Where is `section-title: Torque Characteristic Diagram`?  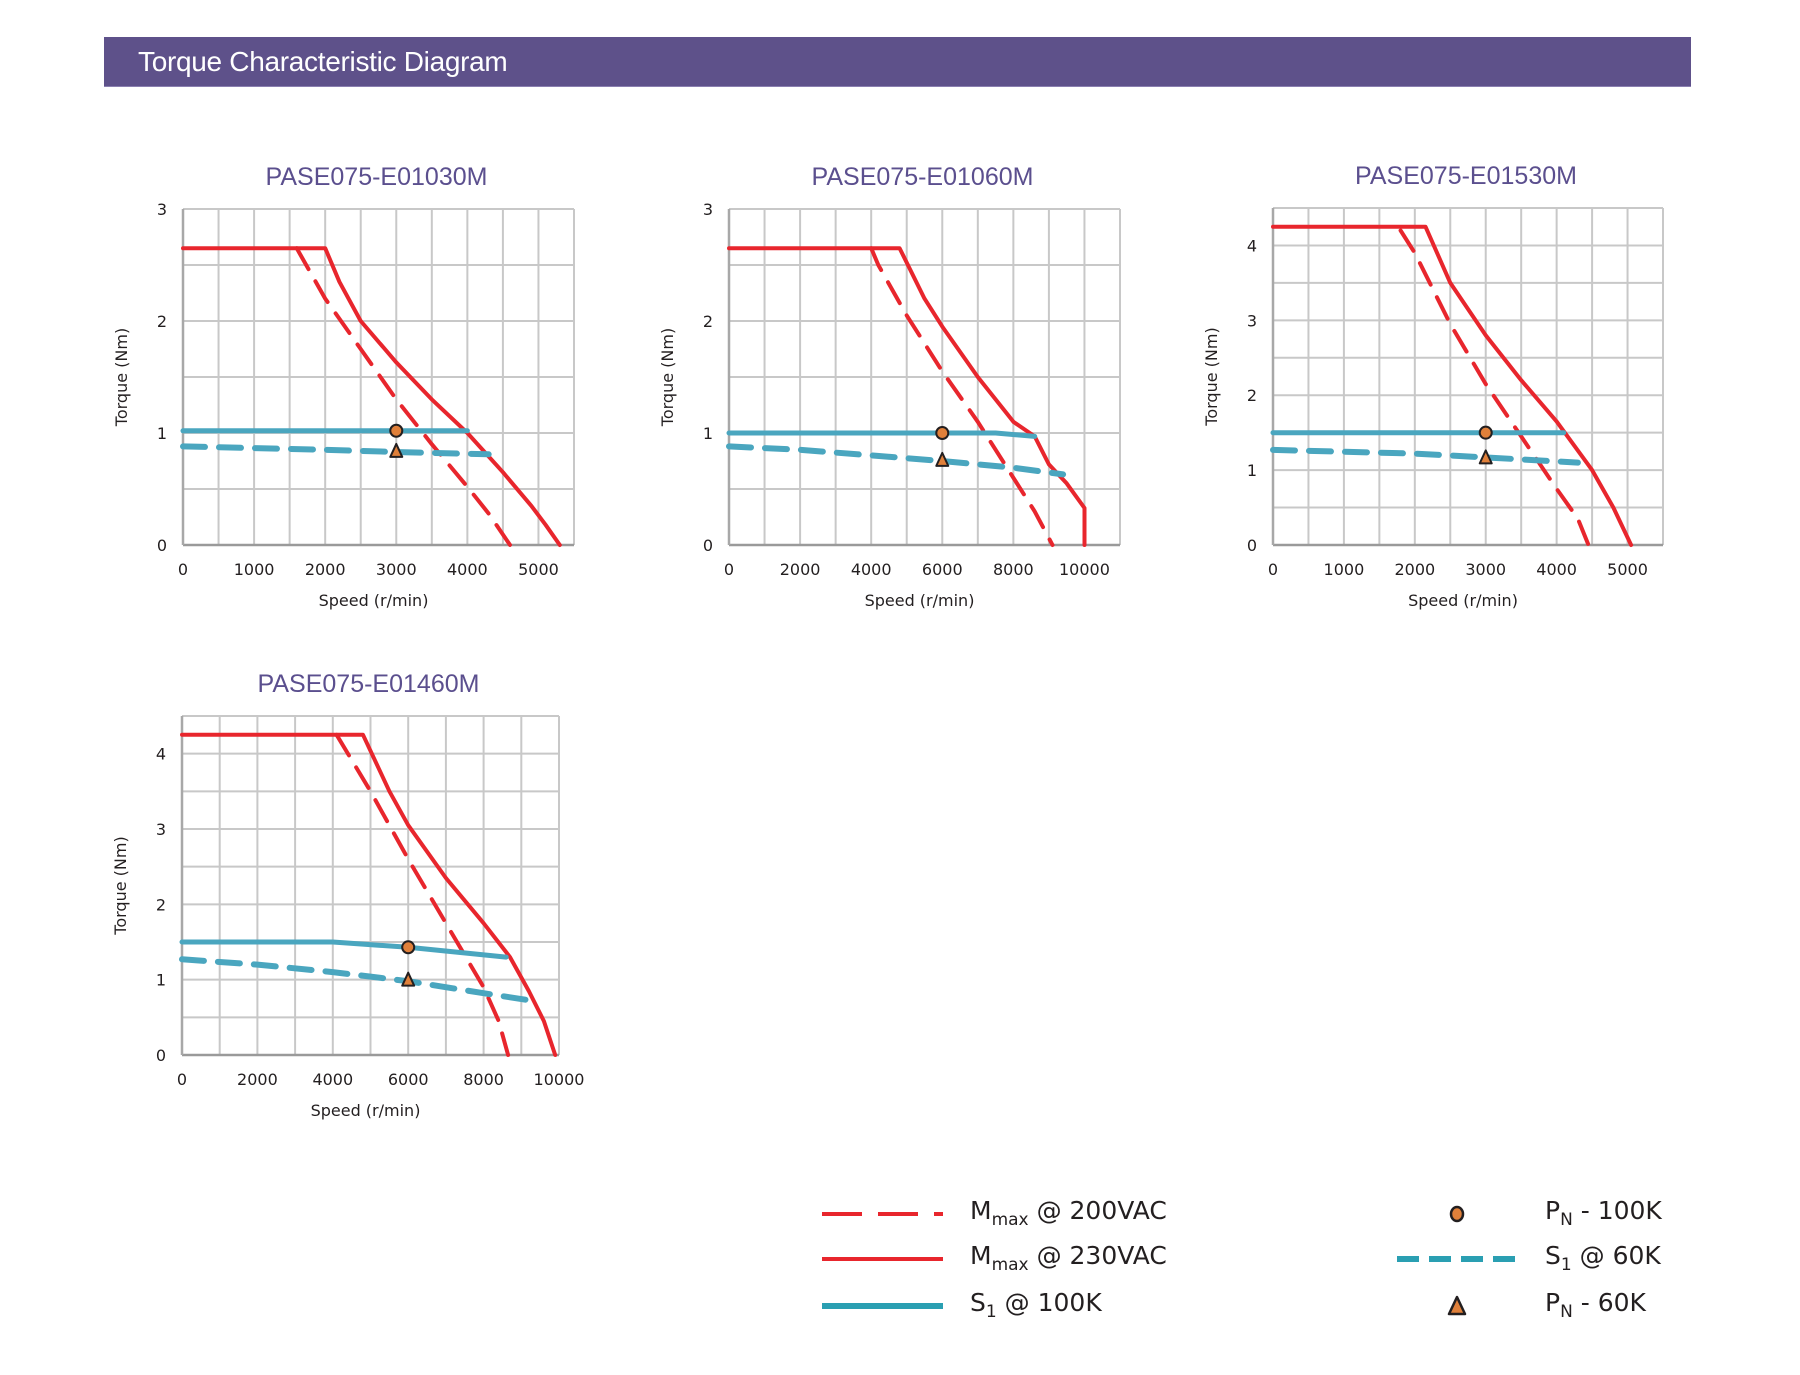
section-title: Torque Characteristic Diagram is located at coordinates (323, 61).